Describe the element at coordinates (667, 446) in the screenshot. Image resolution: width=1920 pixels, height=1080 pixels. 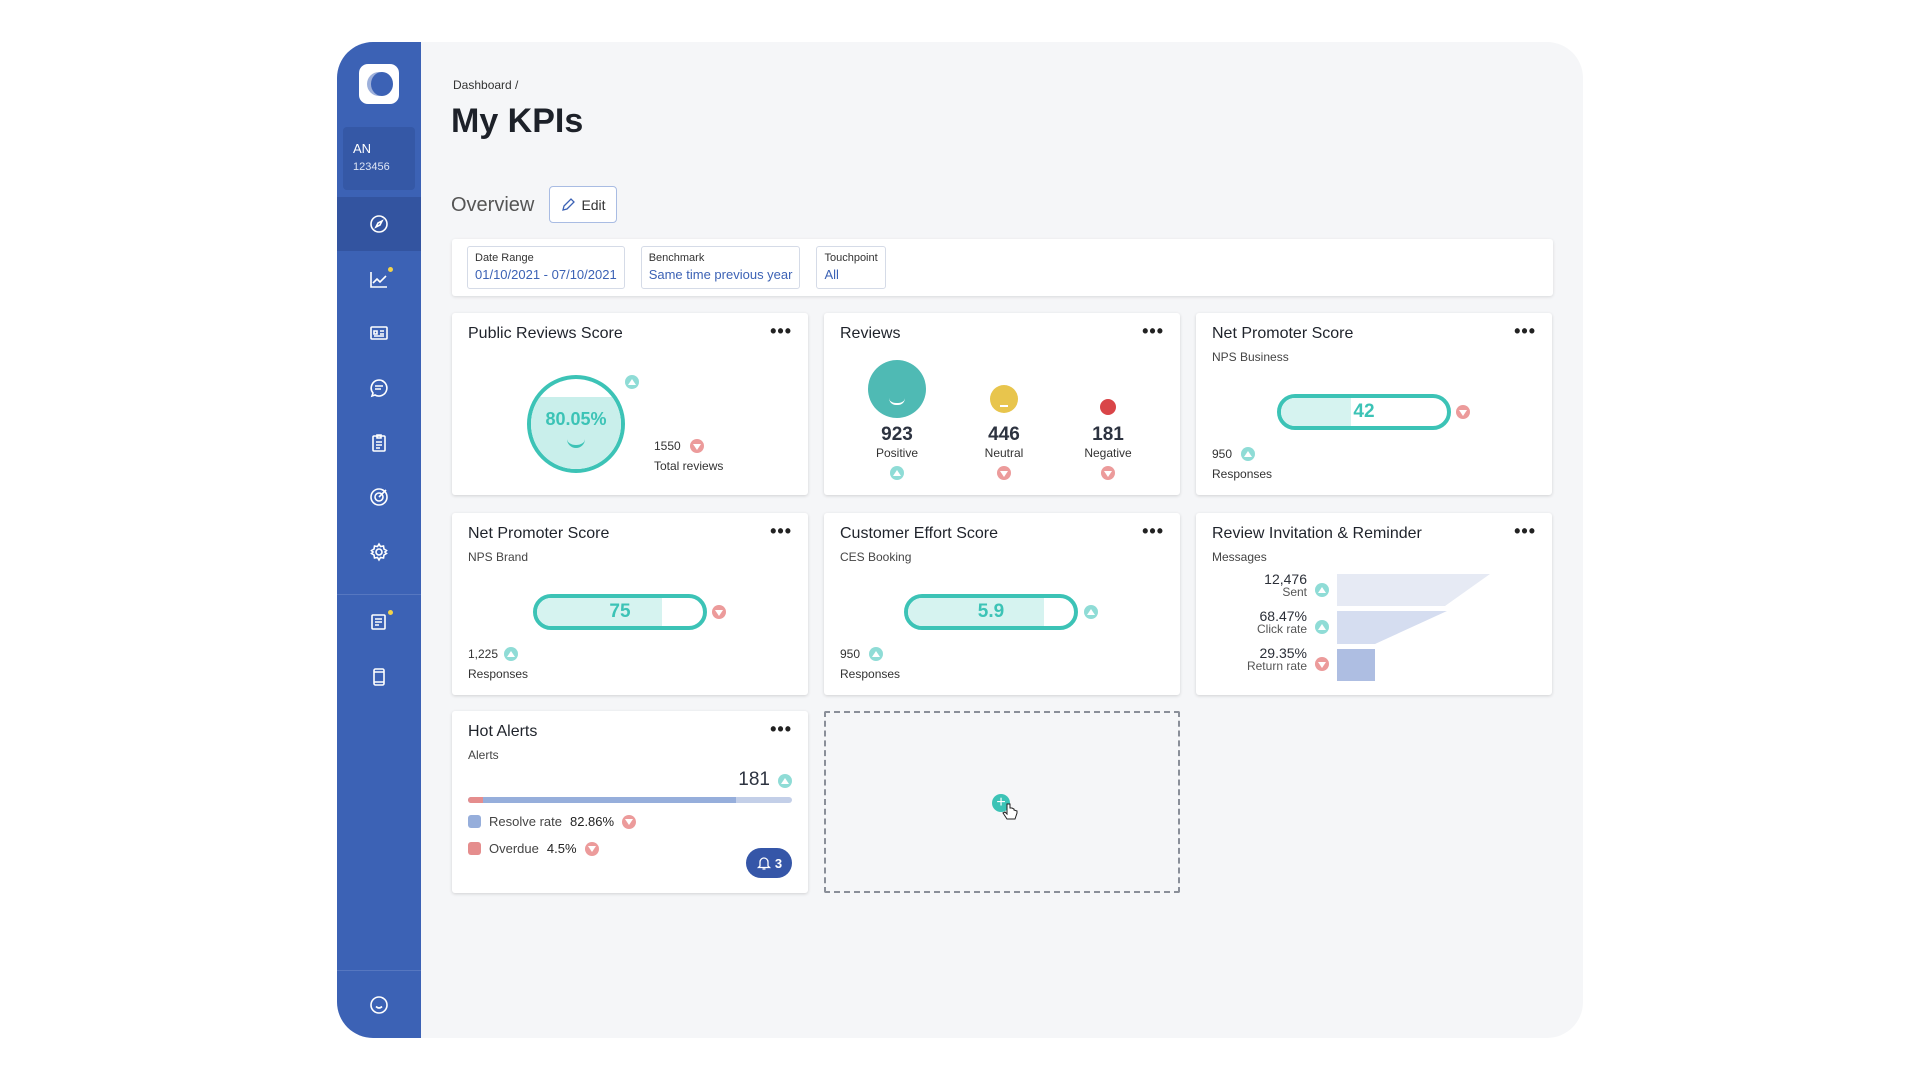
I see `total-reviews-value: 1550` at that location.